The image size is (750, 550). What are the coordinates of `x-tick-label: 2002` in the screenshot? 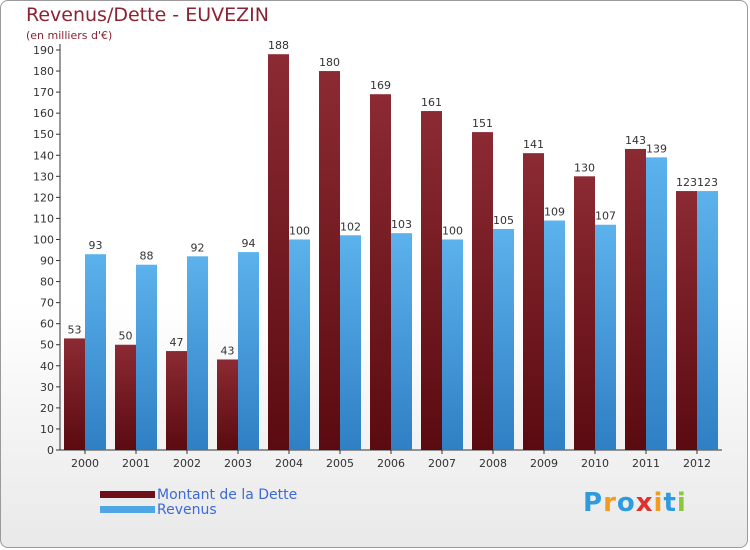 It's located at (187, 463).